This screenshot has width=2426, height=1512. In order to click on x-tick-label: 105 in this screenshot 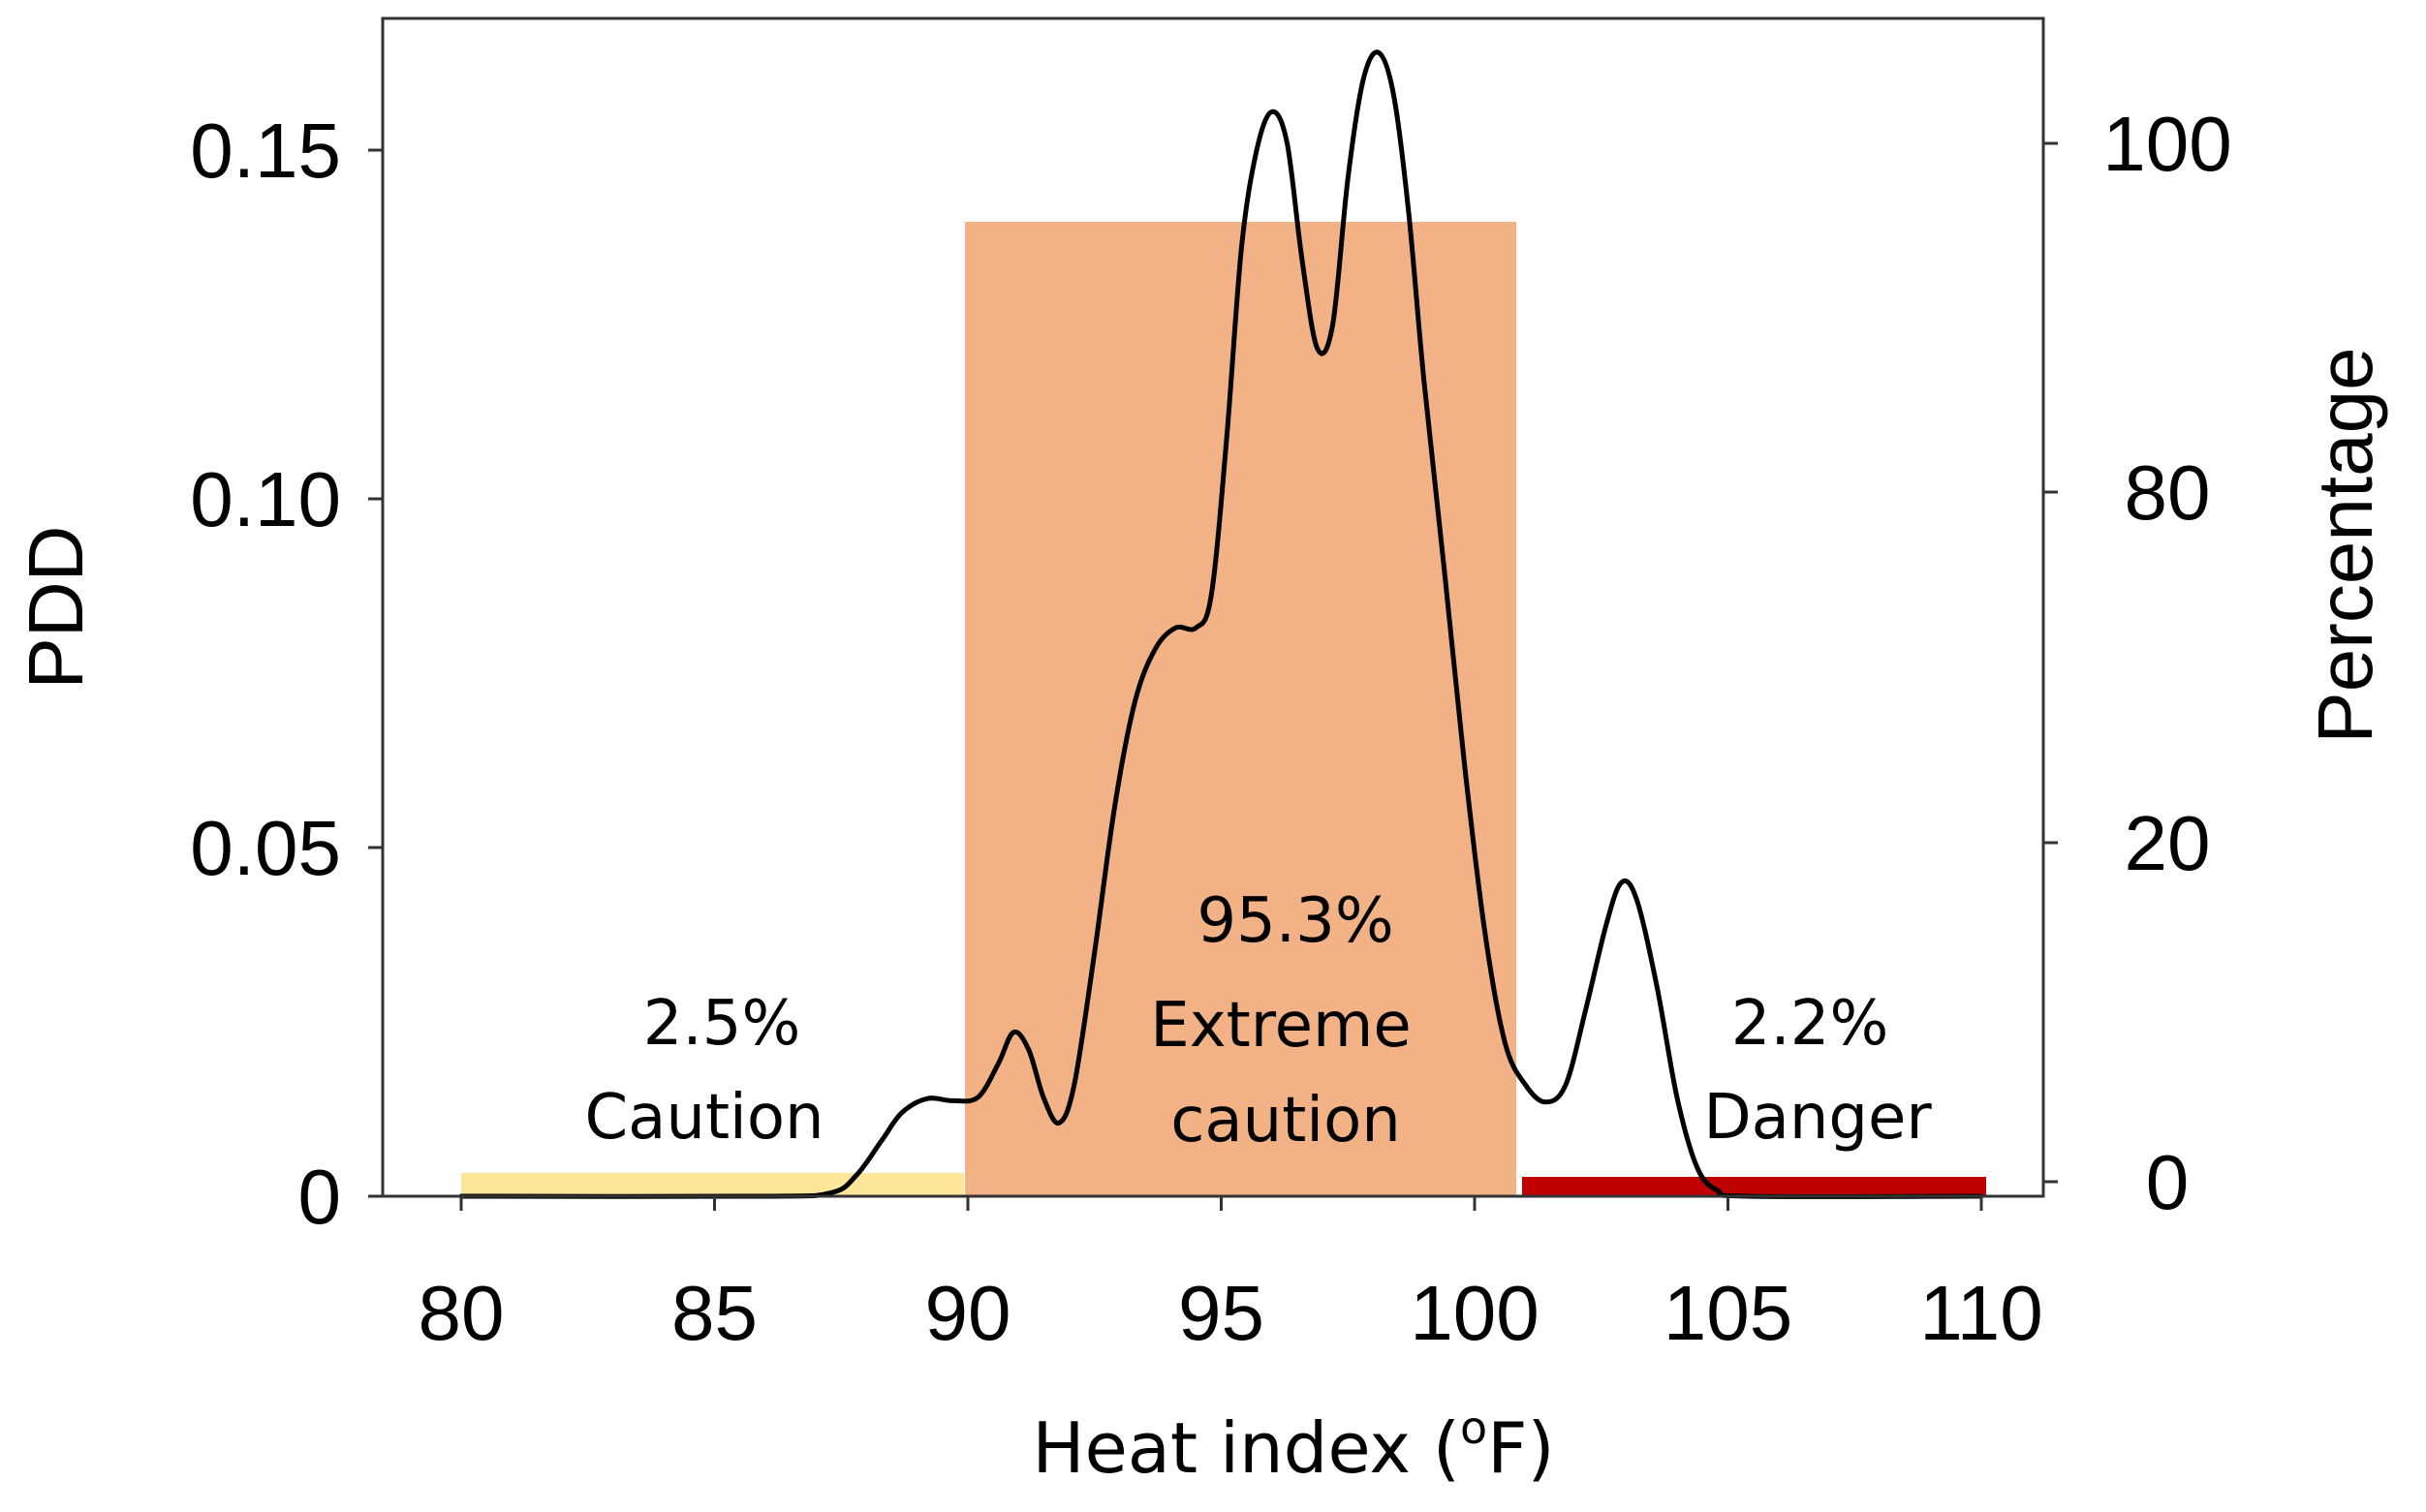, I will do `click(1728, 1313)`.